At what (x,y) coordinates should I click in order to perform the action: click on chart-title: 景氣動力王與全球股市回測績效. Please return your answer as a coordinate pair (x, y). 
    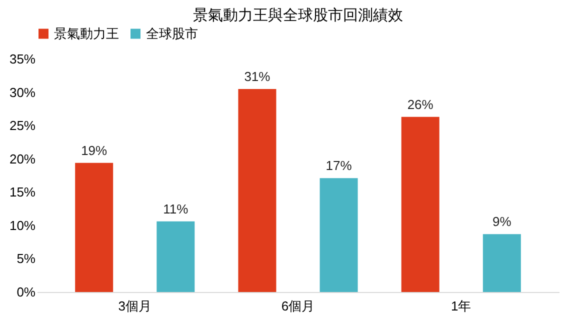
    Looking at the image, I should click on (298, 15).